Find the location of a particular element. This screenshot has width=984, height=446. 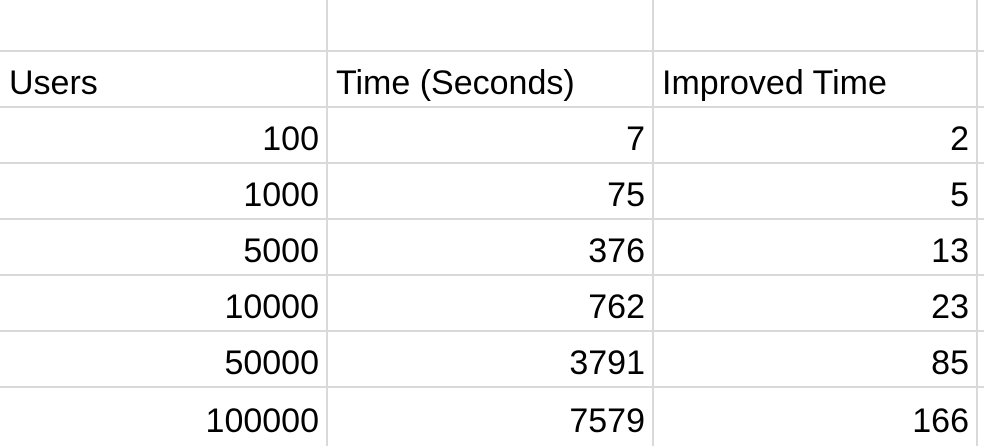

cell-value: 13 is located at coordinates (950, 251).